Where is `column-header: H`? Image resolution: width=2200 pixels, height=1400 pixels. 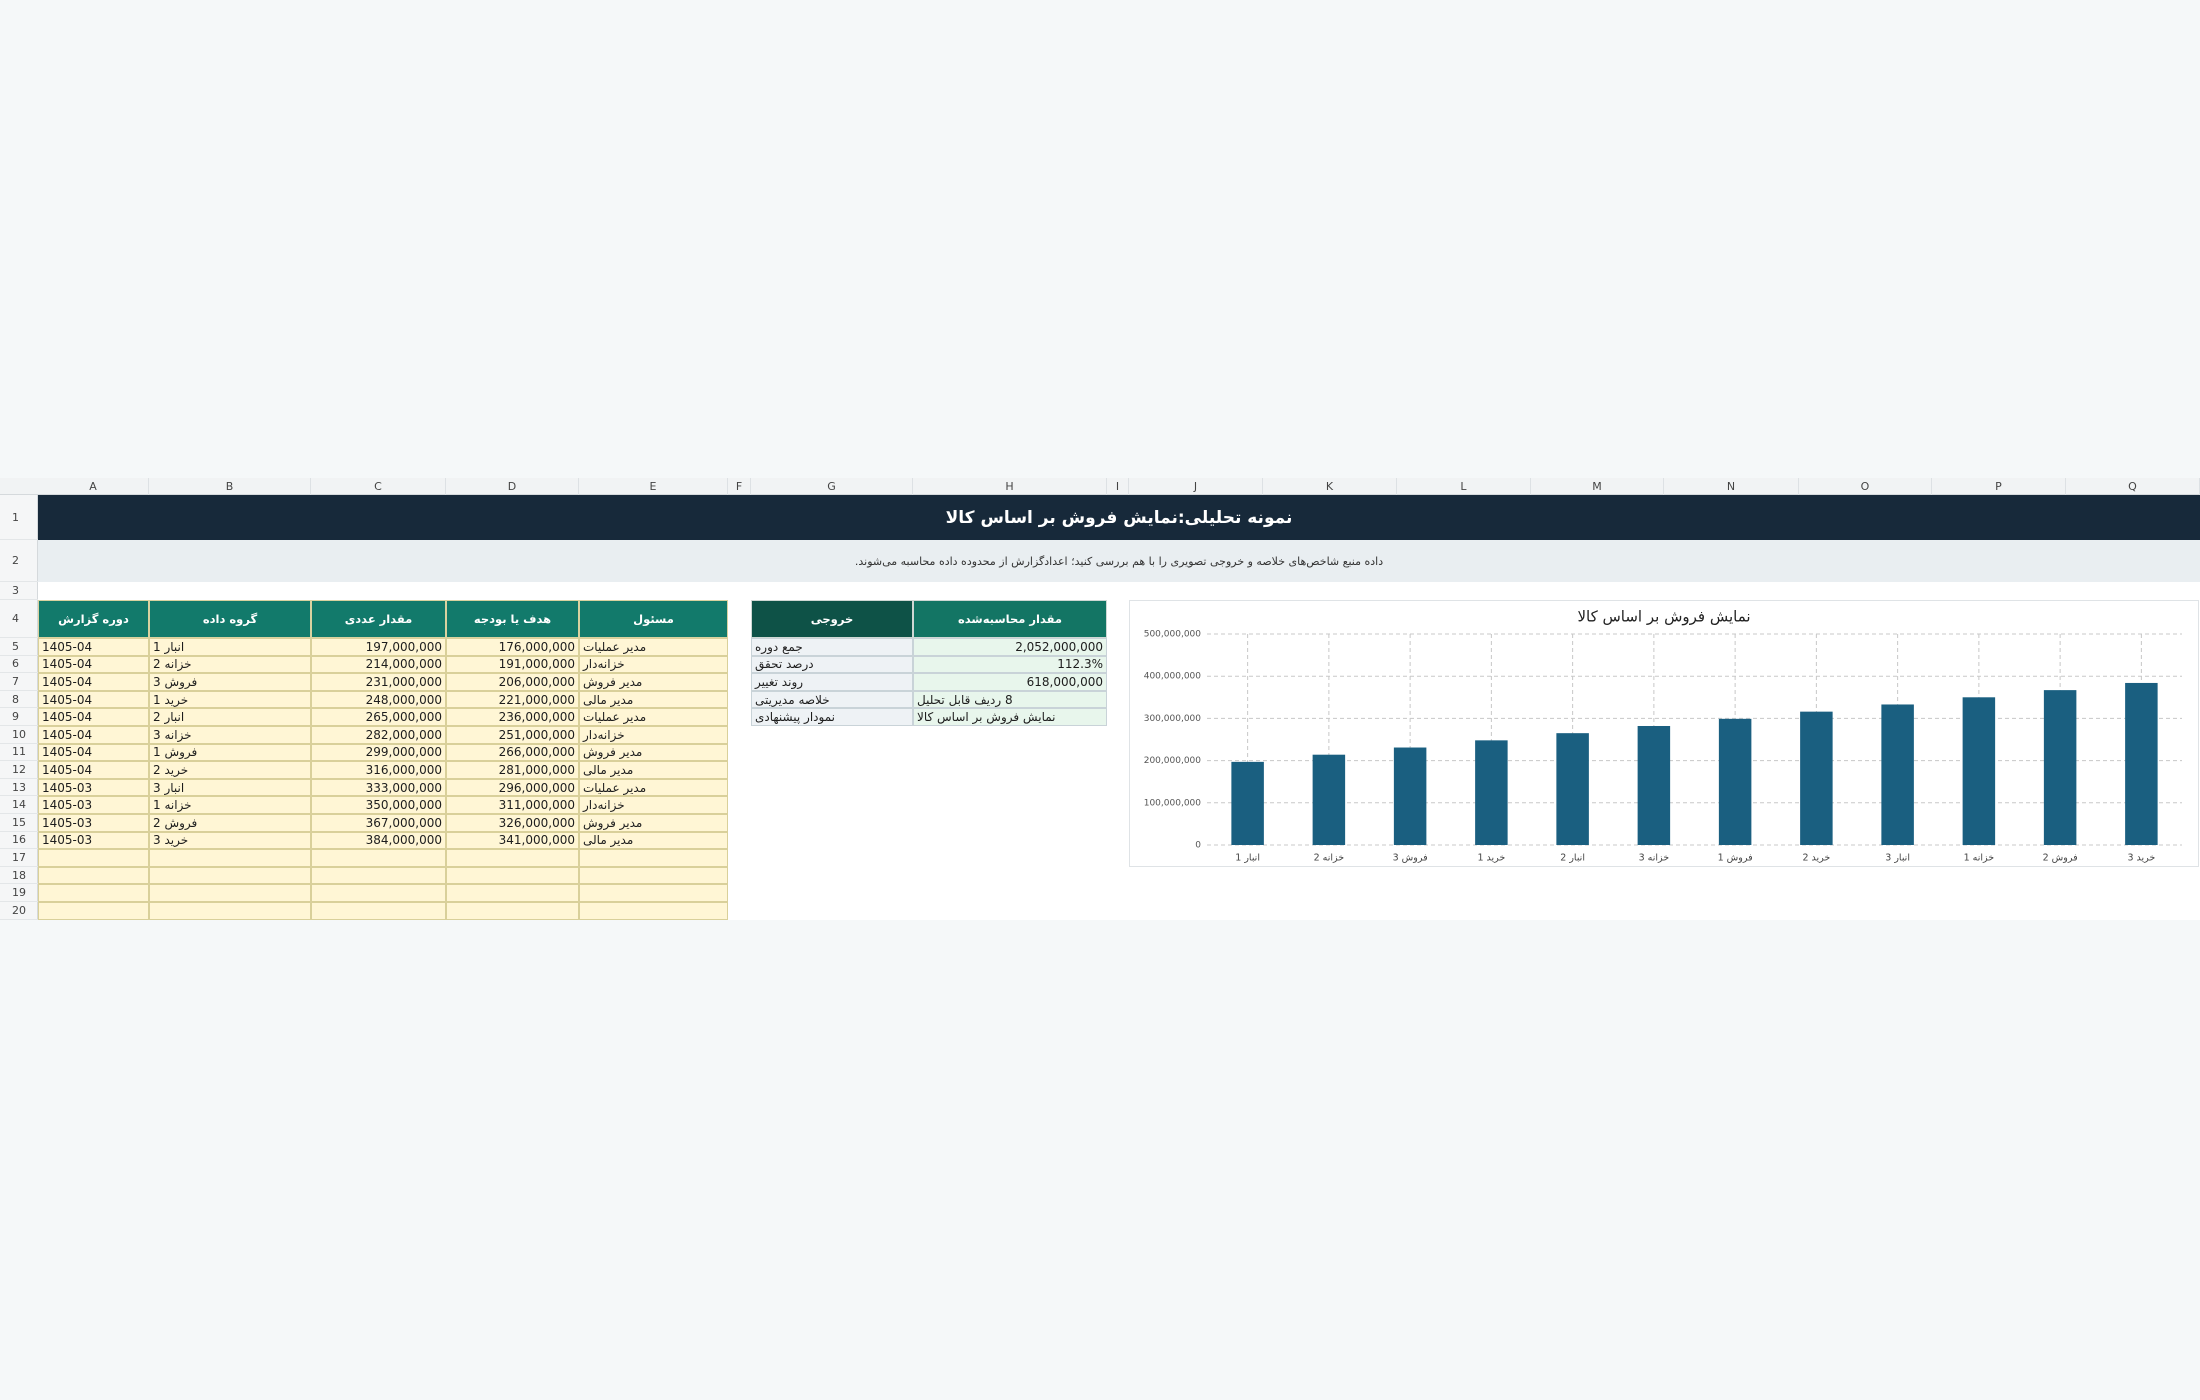 column-header: H is located at coordinates (1010, 486).